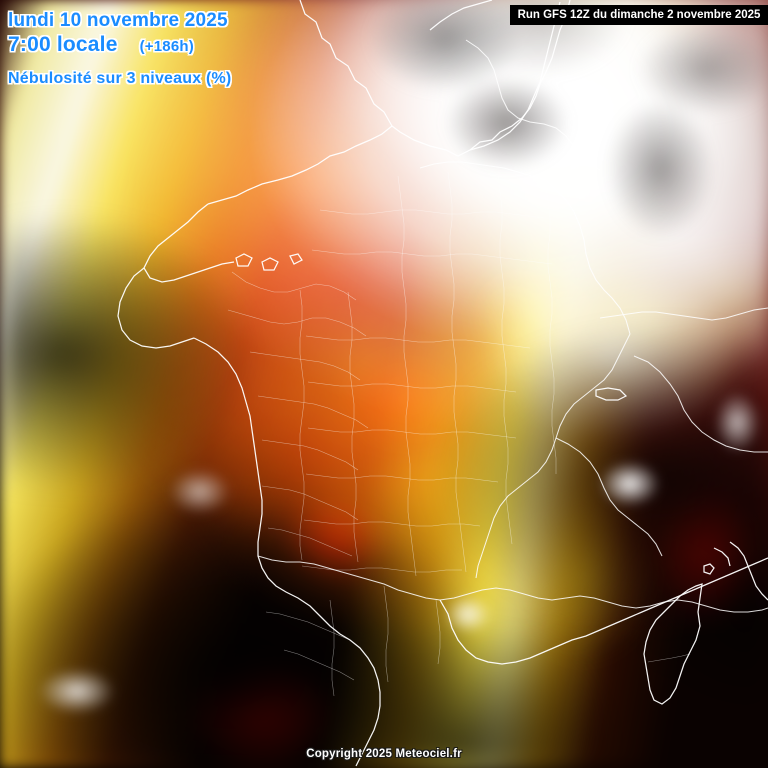 The width and height of the screenshot is (768, 768). Describe the element at coordinates (118, 20) in the screenshot. I see `forecast-date-label: lundi 10 novembre 2025` at that location.